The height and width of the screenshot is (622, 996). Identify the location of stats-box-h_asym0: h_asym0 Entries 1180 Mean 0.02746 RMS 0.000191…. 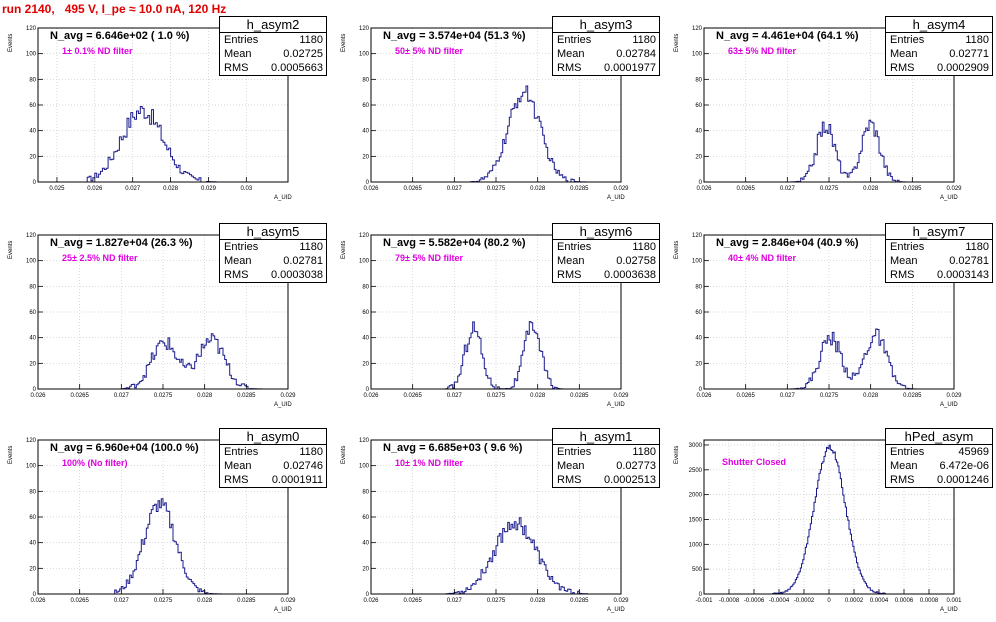
(273, 458).